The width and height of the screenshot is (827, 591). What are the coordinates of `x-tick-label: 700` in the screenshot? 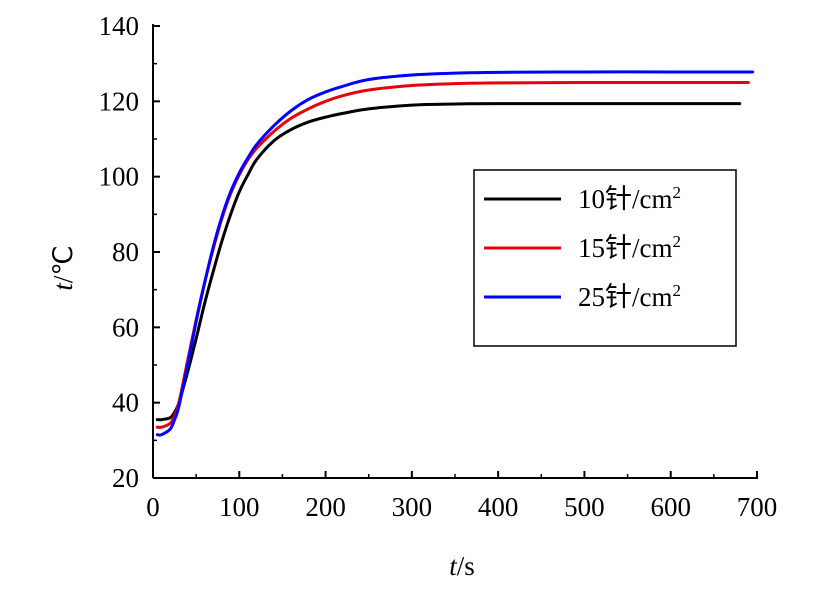 It's located at (757, 507).